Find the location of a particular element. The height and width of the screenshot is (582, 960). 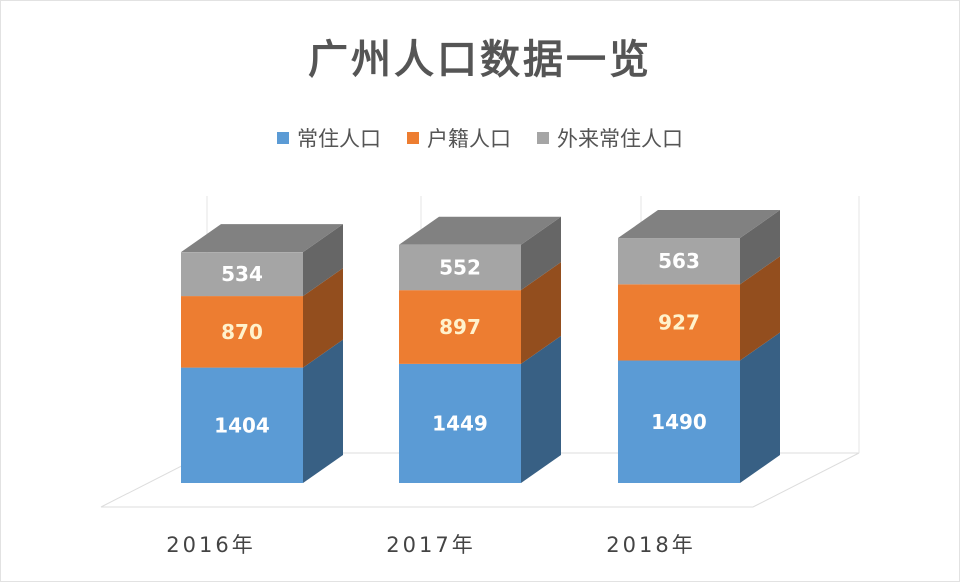

data-label-2017年-s1: 897 is located at coordinates (460, 327).